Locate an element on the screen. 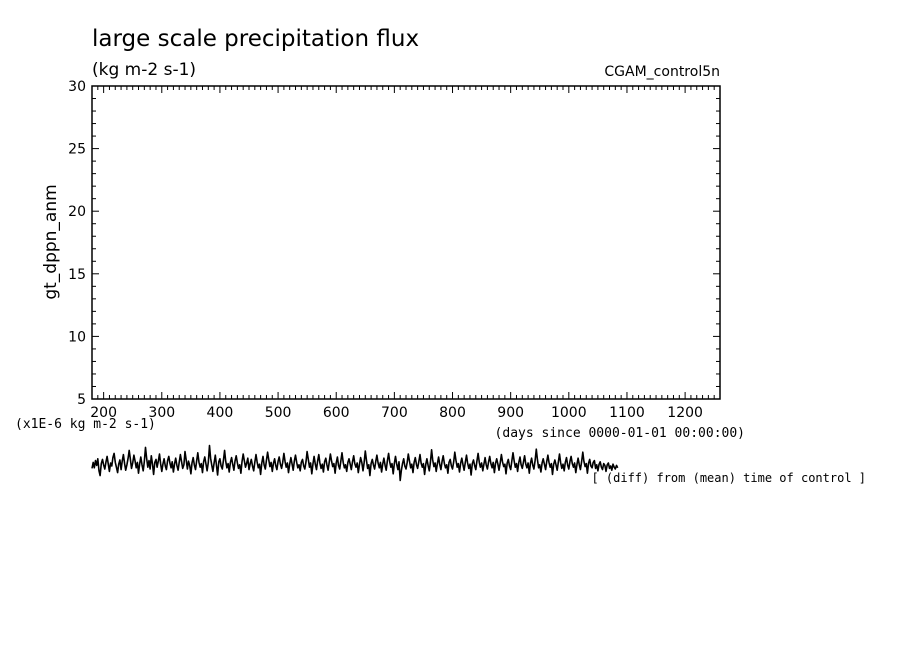 The width and height of the screenshot is (904, 659). run-label: CGAM_control5n is located at coordinates (662, 72).